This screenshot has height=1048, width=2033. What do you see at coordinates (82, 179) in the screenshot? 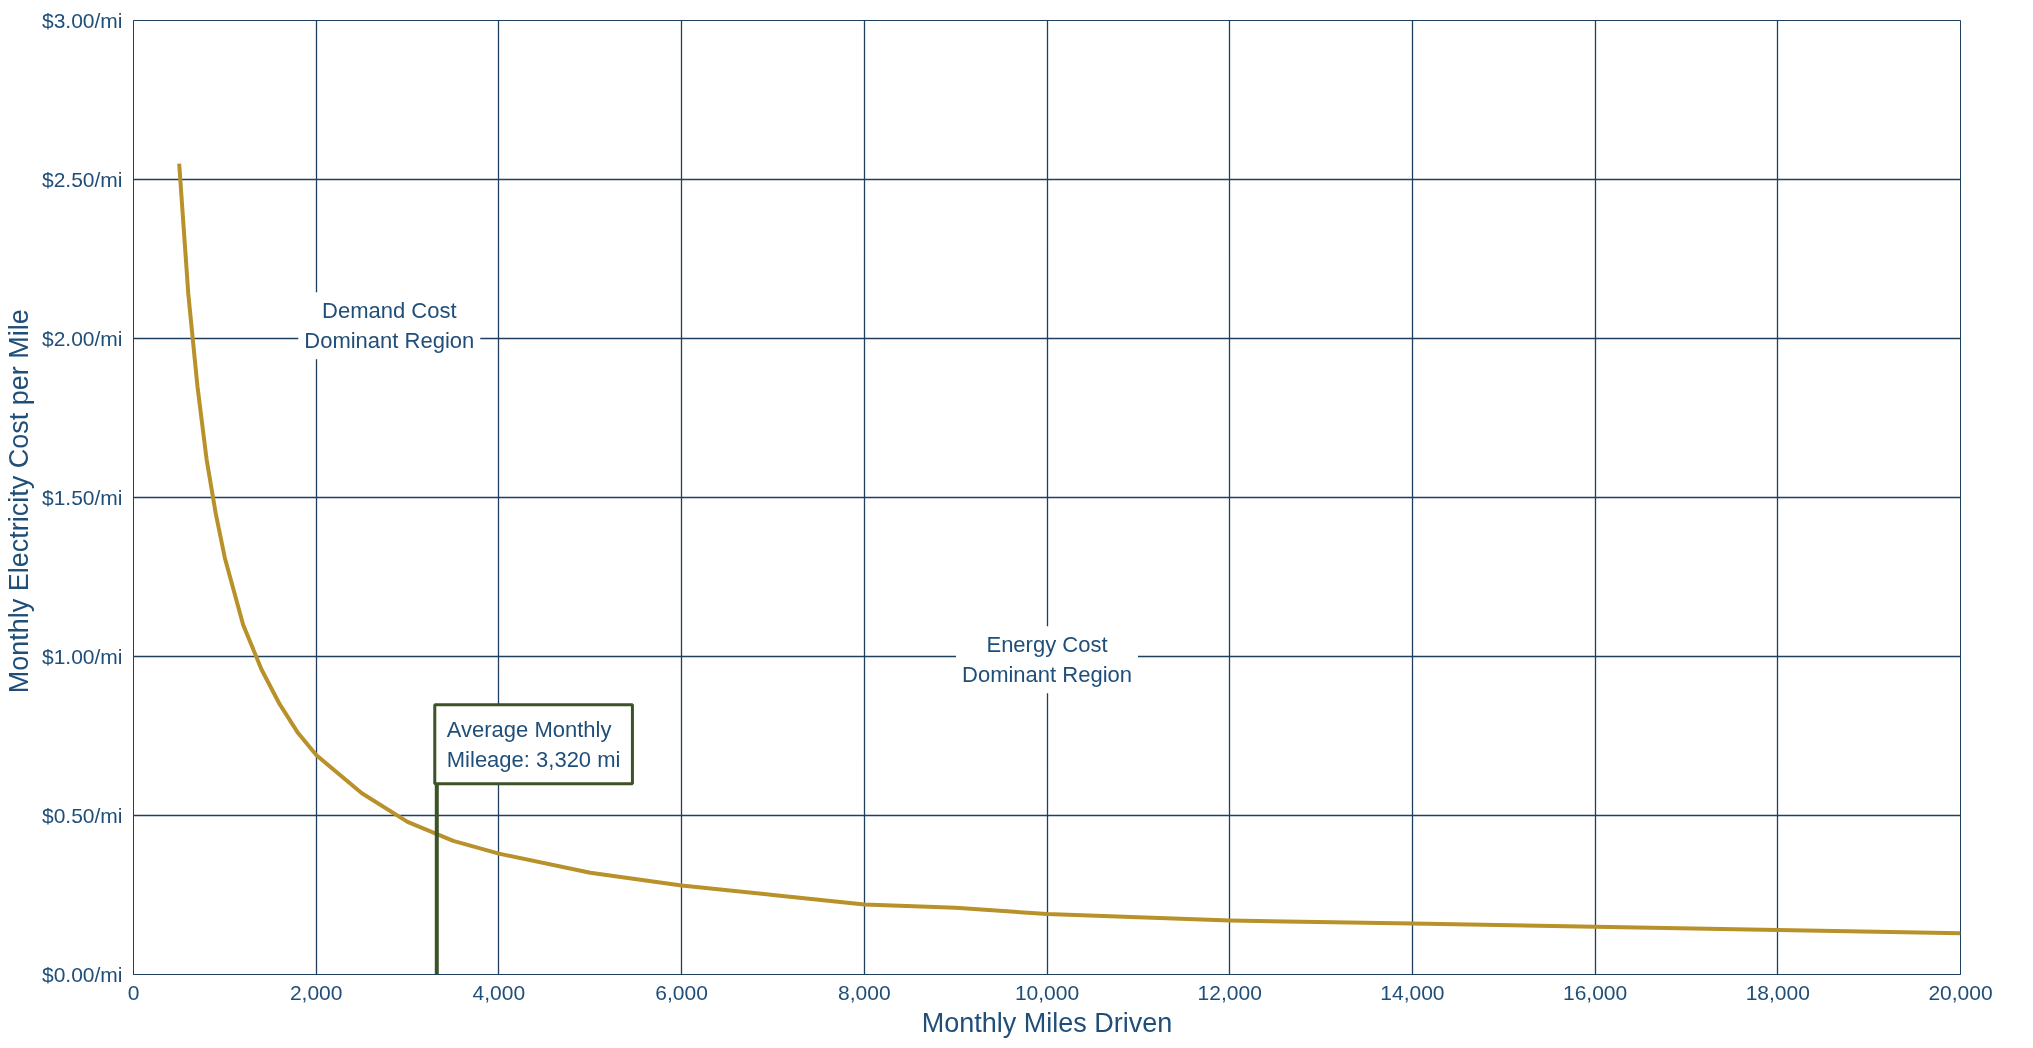
I see `y-tick-label: $2.50/mi` at bounding box center [82, 179].